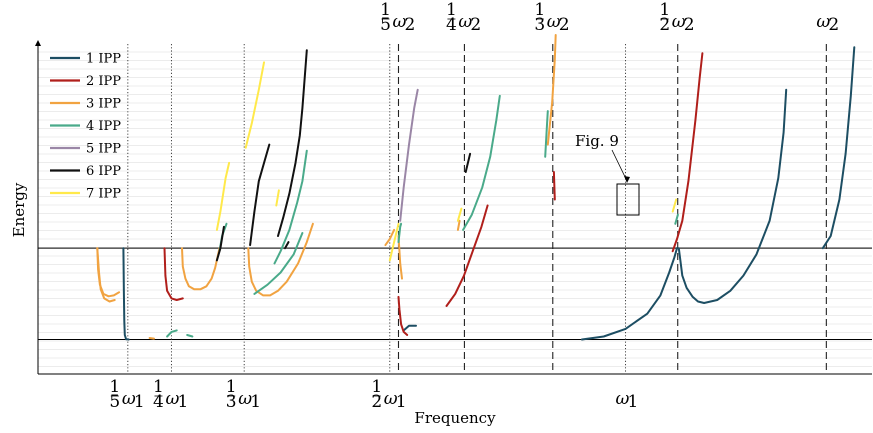 The height and width of the screenshot is (433, 873). What do you see at coordinates (628, 199) in the screenshot?
I see `annotation-box` at bounding box center [628, 199].